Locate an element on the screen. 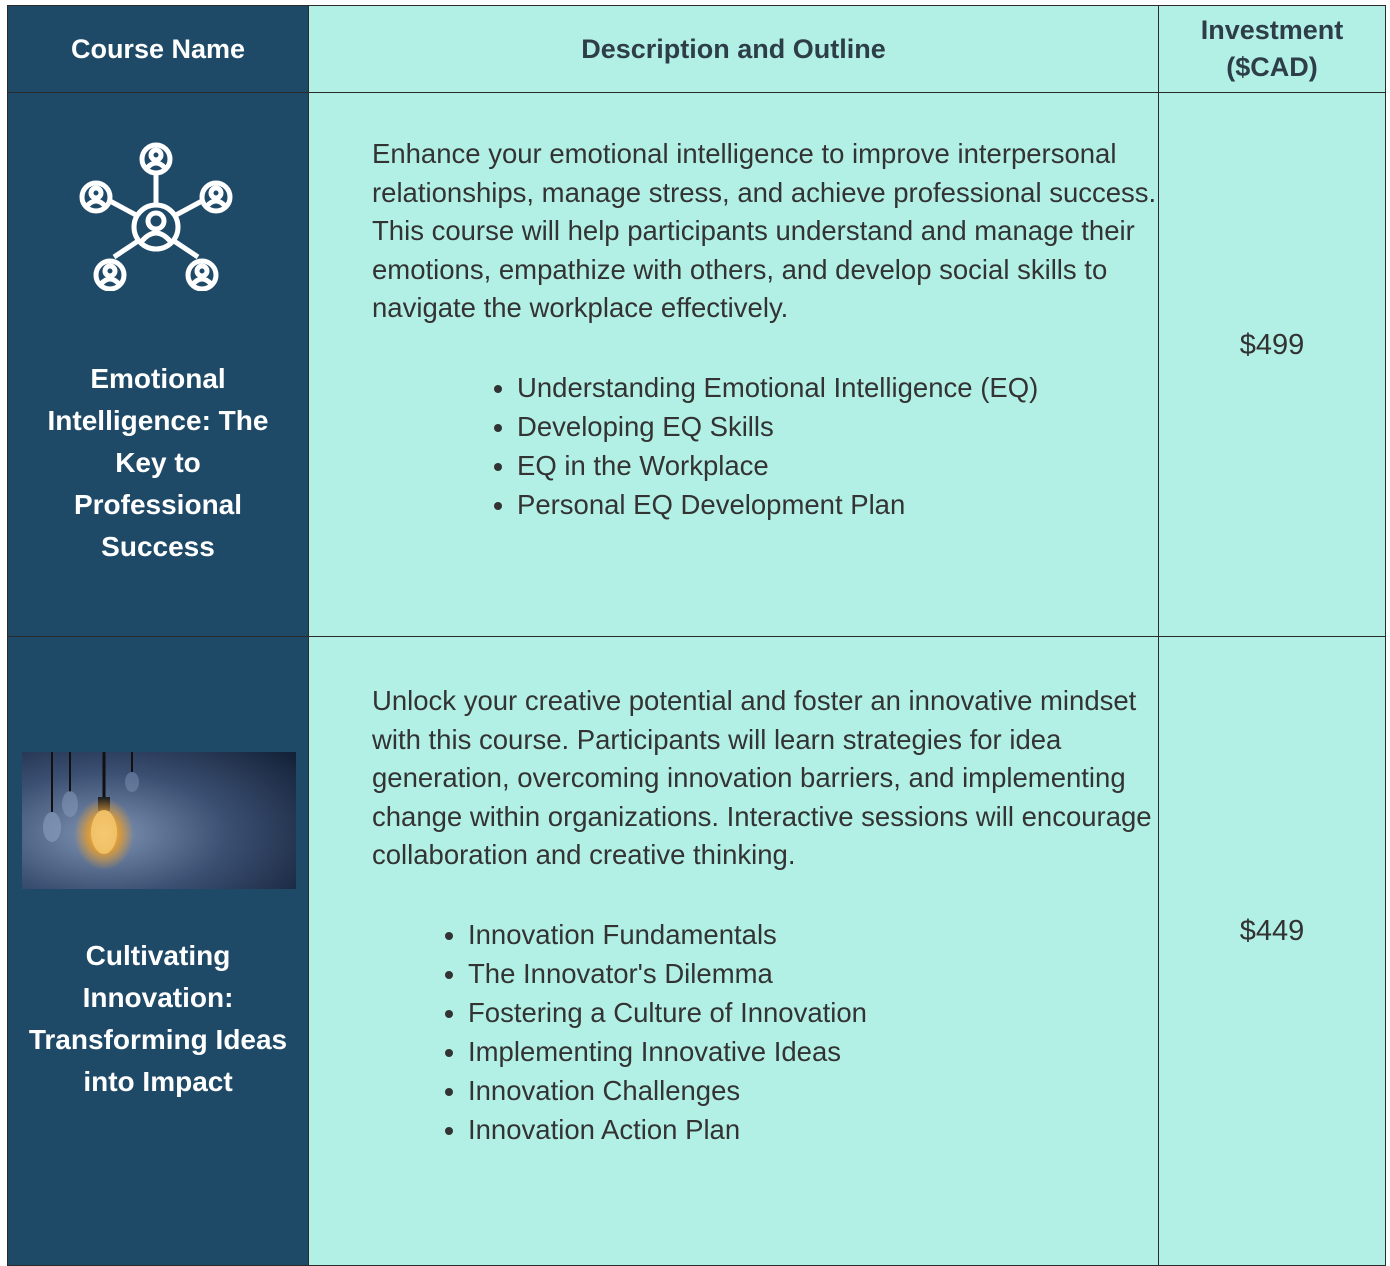 The image size is (1390, 1266). header-text: Description and Outline is located at coordinates (733, 48).